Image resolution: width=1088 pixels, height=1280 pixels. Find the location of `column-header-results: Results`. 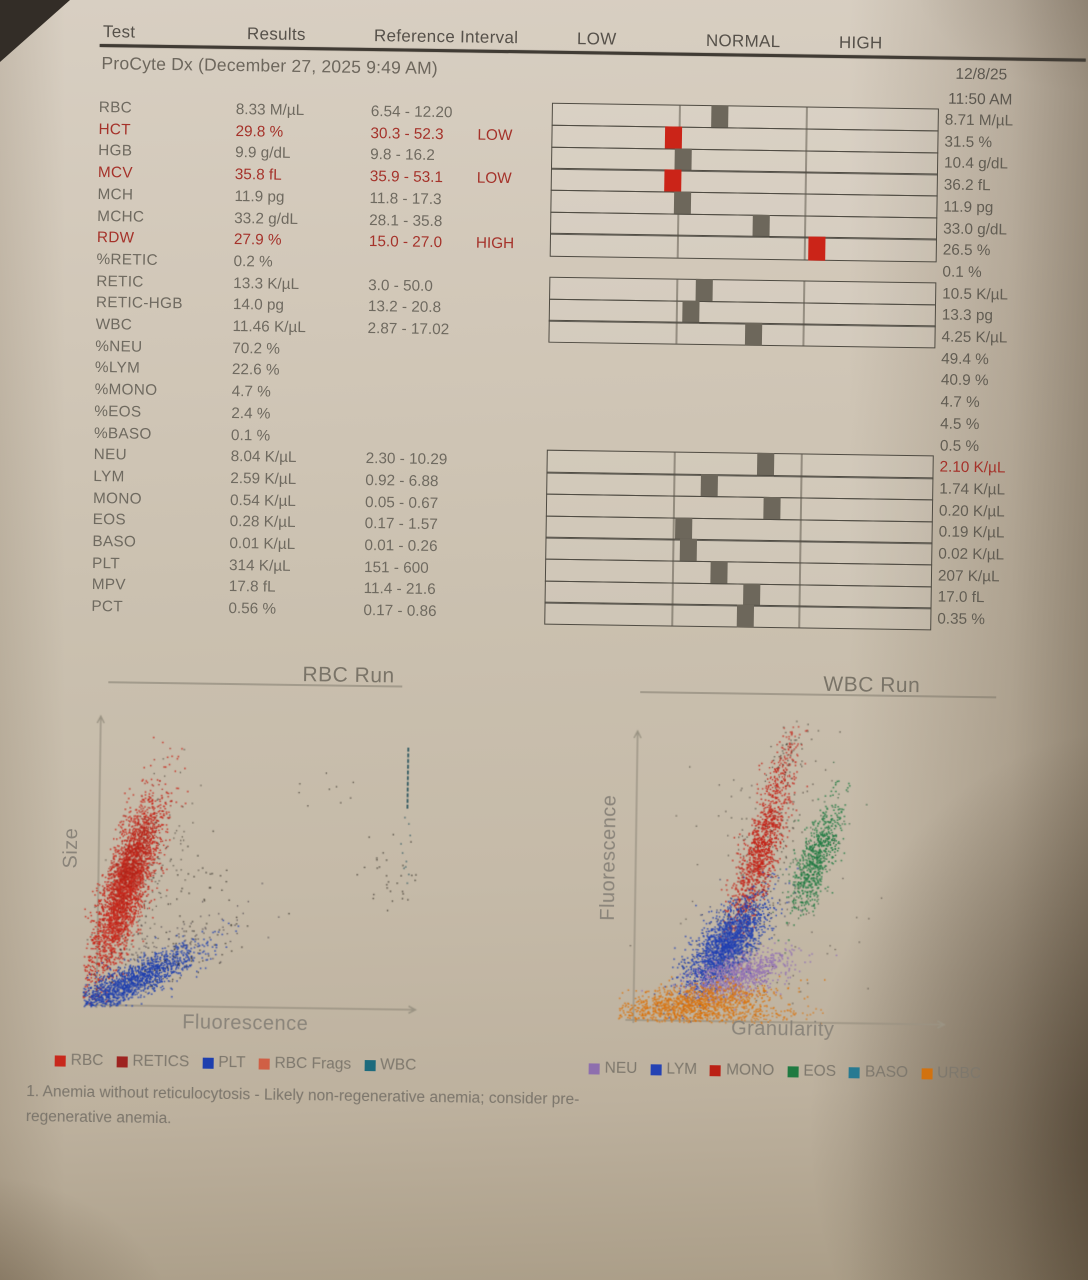

column-header-results: Results is located at coordinates (276, 34).